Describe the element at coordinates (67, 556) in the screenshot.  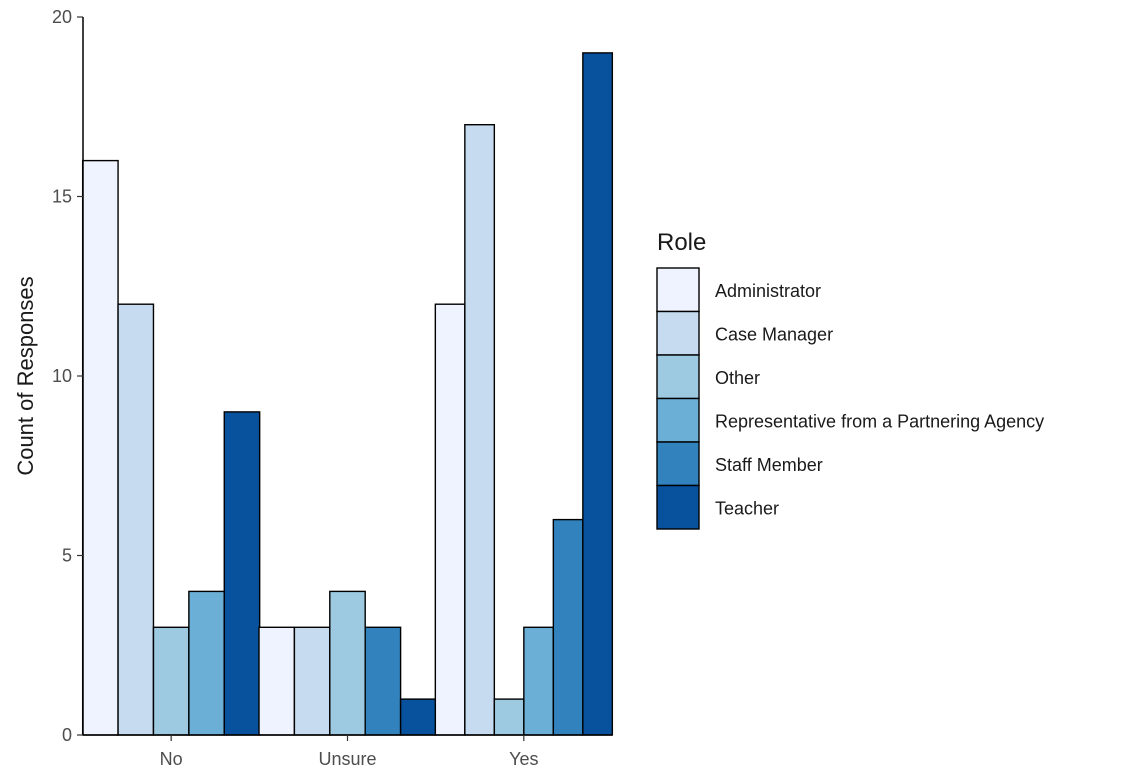
I see `y-tick-label: 5` at that location.